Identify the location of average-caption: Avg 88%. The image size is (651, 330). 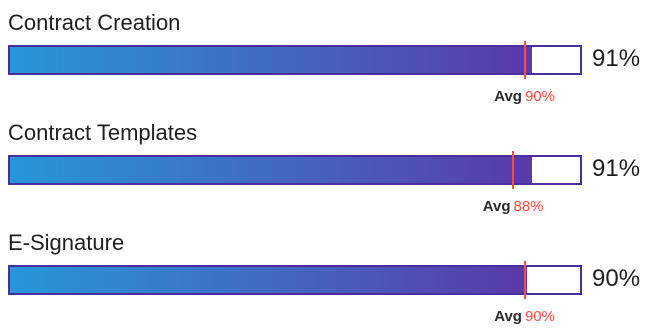
(513, 207).